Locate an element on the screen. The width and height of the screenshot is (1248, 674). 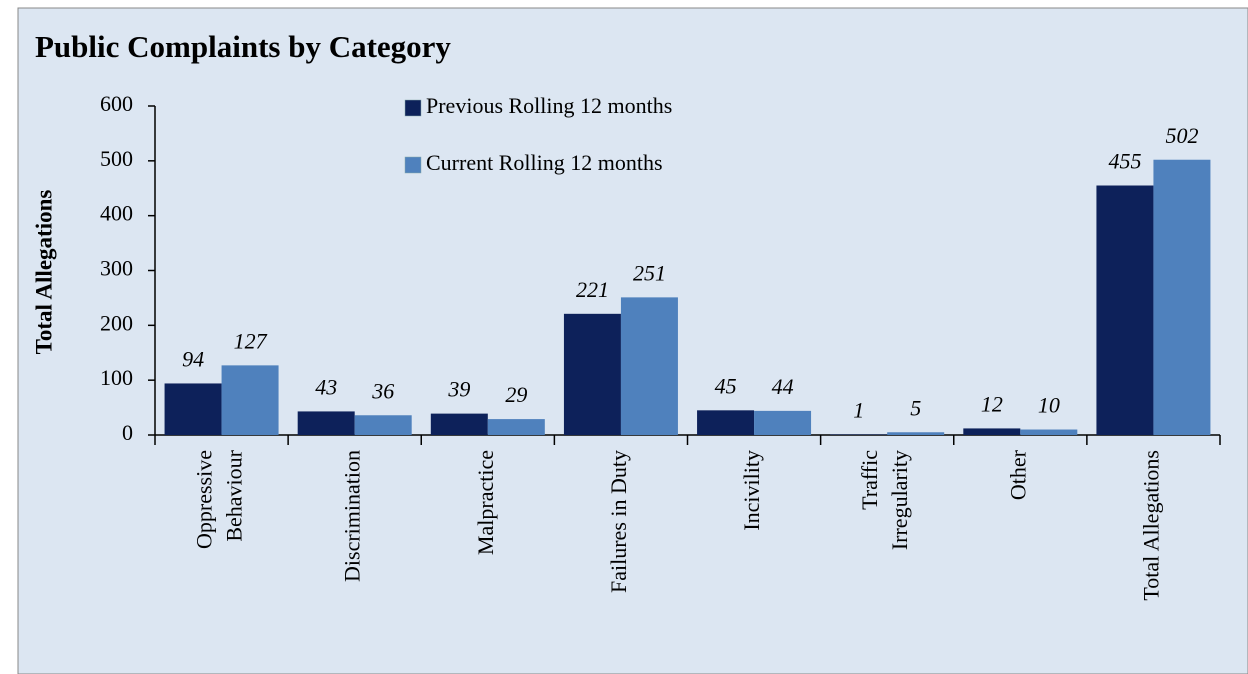
x-tick-label: Oppressive Behaviour is located at coordinates (219, 499).